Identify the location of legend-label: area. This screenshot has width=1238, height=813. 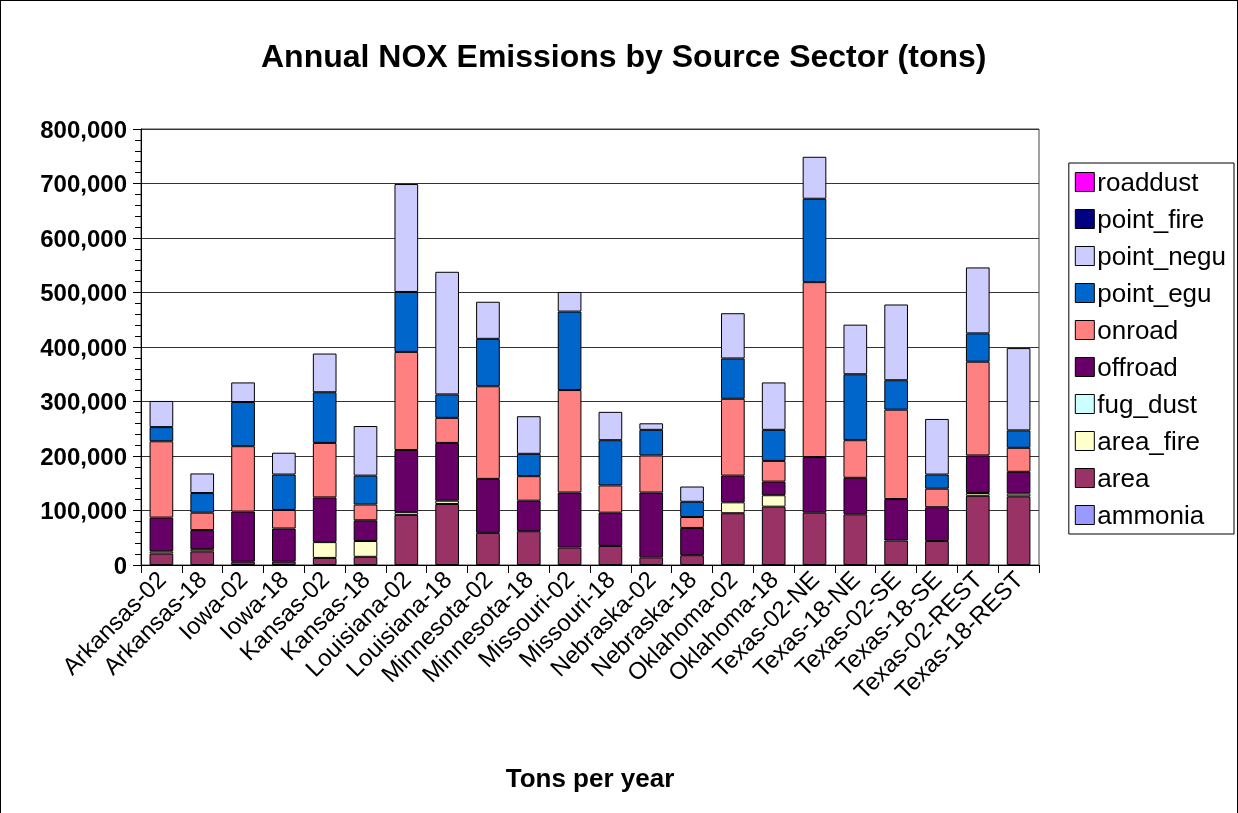
(1123, 478).